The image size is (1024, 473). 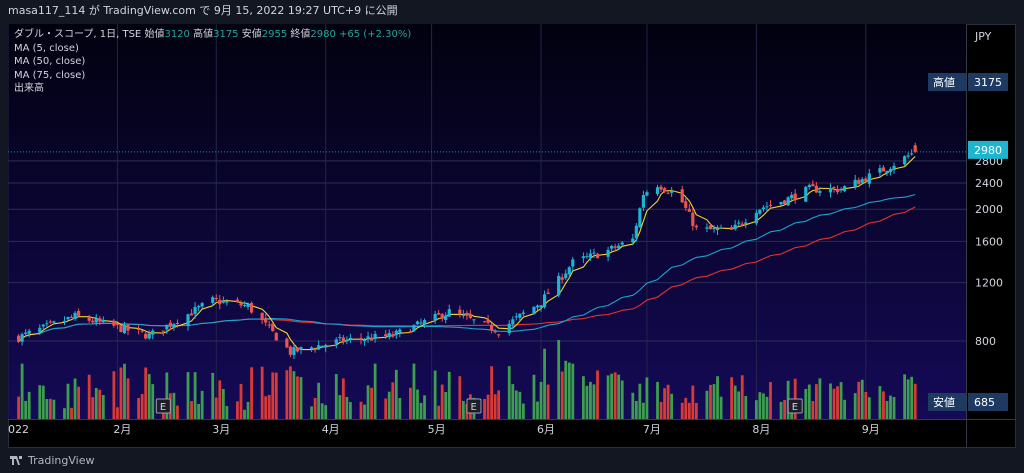 What do you see at coordinates (989, 209) in the screenshot?
I see `price-tick-label: 2000` at bounding box center [989, 209].